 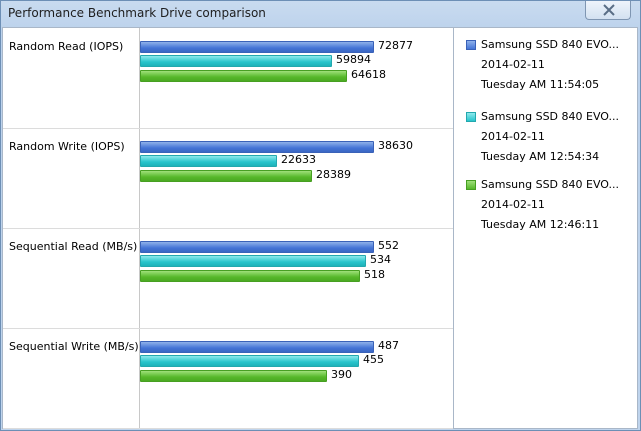 I want to click on bar-value-label: 534, so click(x=380, y=259).